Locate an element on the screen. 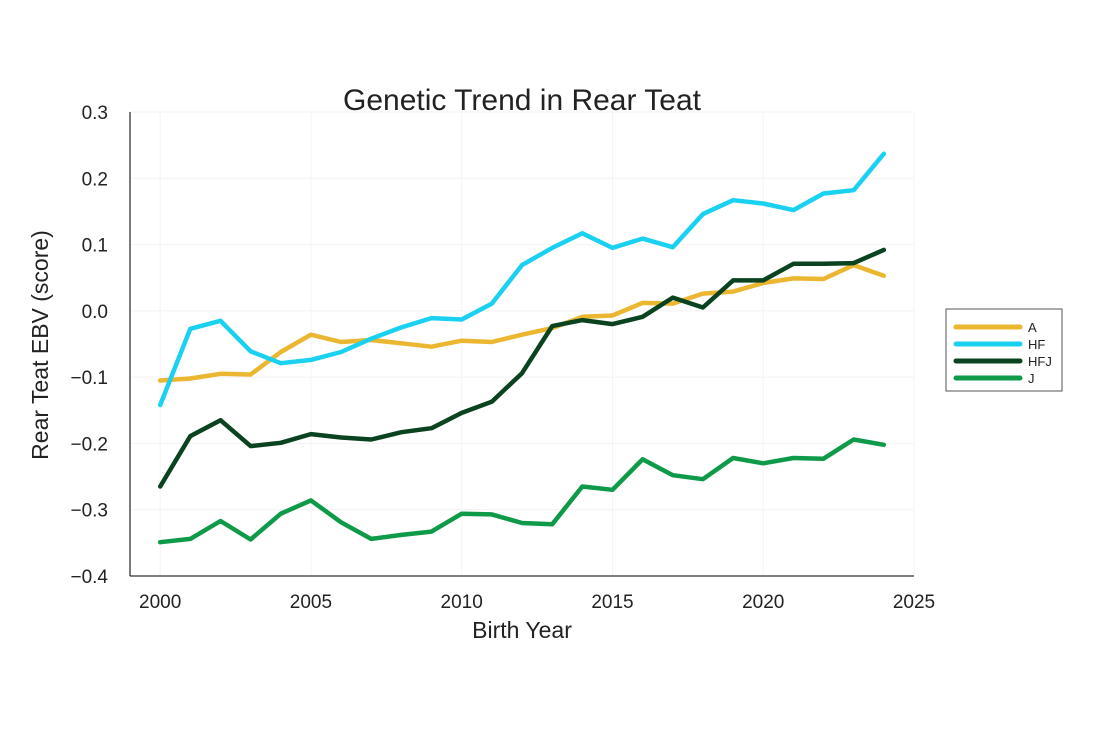 This screenshot has width=1100, height=734. x-tick-label: 2005 is located at coordinates (311, 602).